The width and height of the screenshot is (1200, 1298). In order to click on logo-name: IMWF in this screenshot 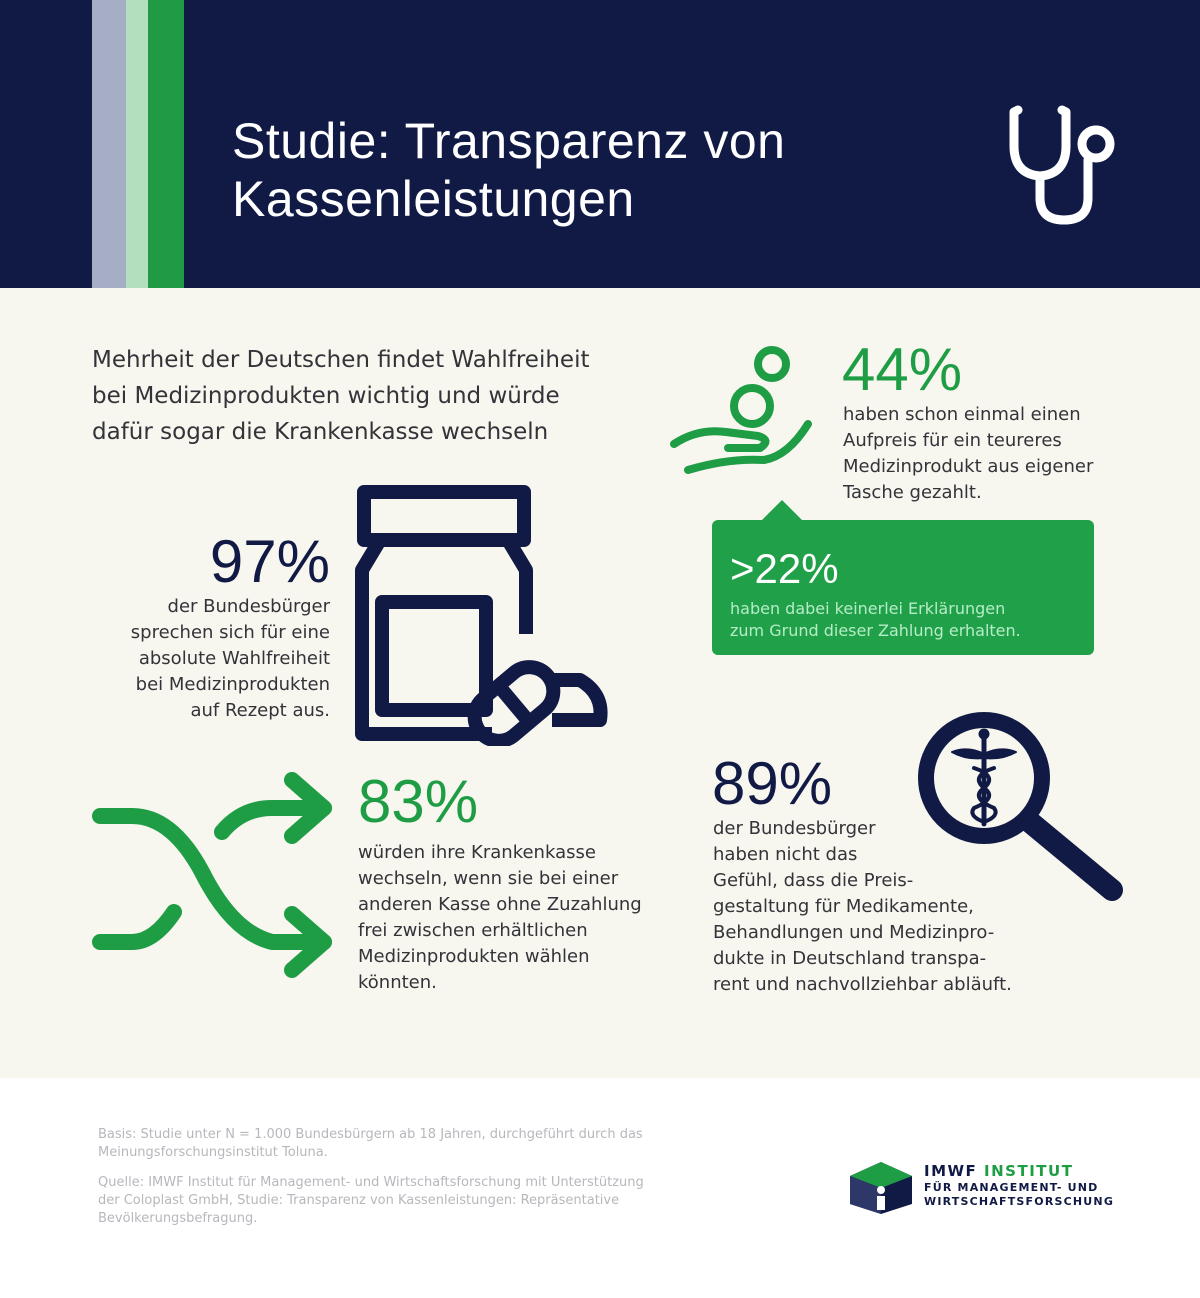, I will do `click(951, 1171)`.